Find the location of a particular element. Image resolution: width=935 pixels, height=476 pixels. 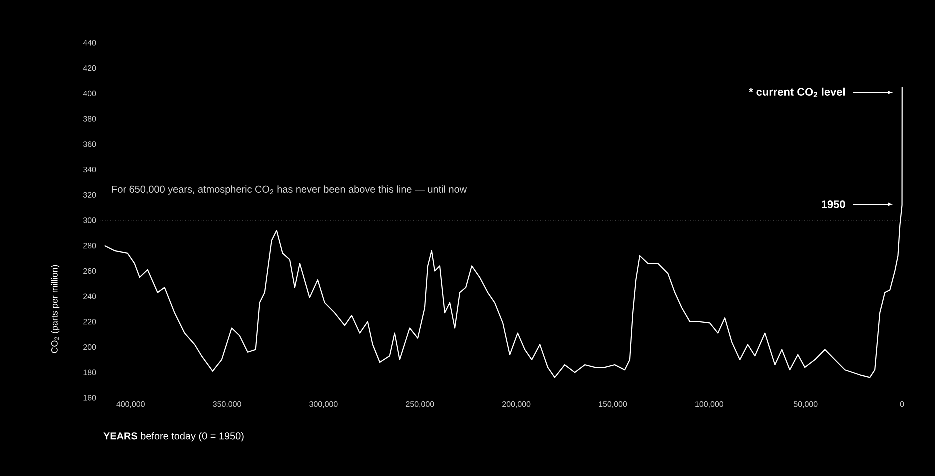

annotation: For 650,000 years, atmospheric CO$_{2}$ has never been above this line — until now is located at coordinates (290, 190).